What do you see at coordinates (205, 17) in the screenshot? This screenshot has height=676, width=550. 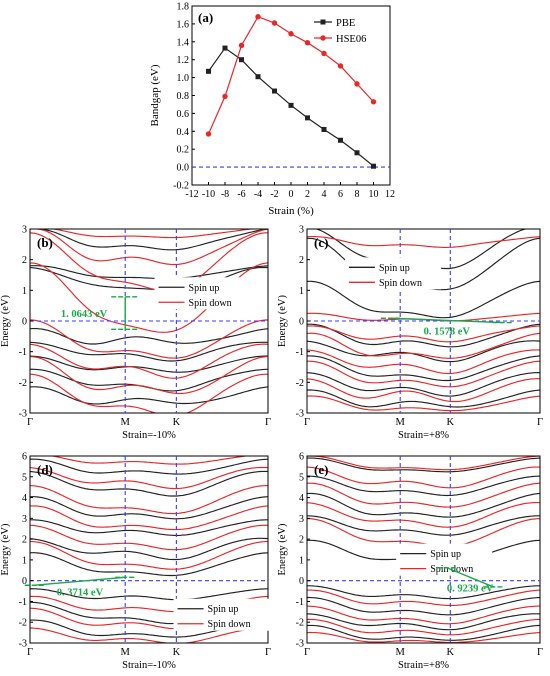 I see `panel-label: (a)` at bounding box center [205, 17].